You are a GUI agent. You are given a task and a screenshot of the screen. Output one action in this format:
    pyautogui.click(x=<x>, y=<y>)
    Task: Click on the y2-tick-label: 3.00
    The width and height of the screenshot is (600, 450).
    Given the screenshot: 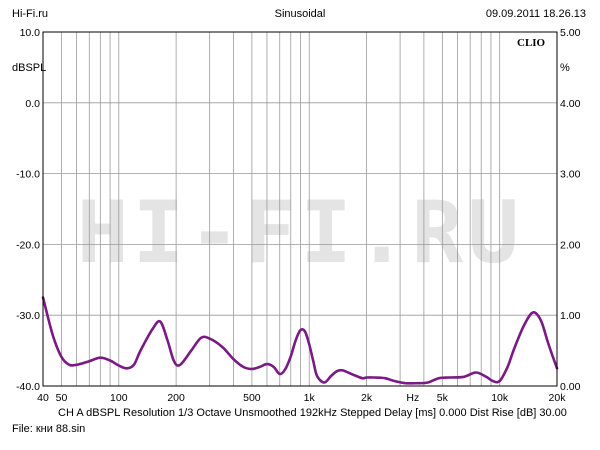 What is the action you would take?
    pyautogui.click(x=570, y=175)
    